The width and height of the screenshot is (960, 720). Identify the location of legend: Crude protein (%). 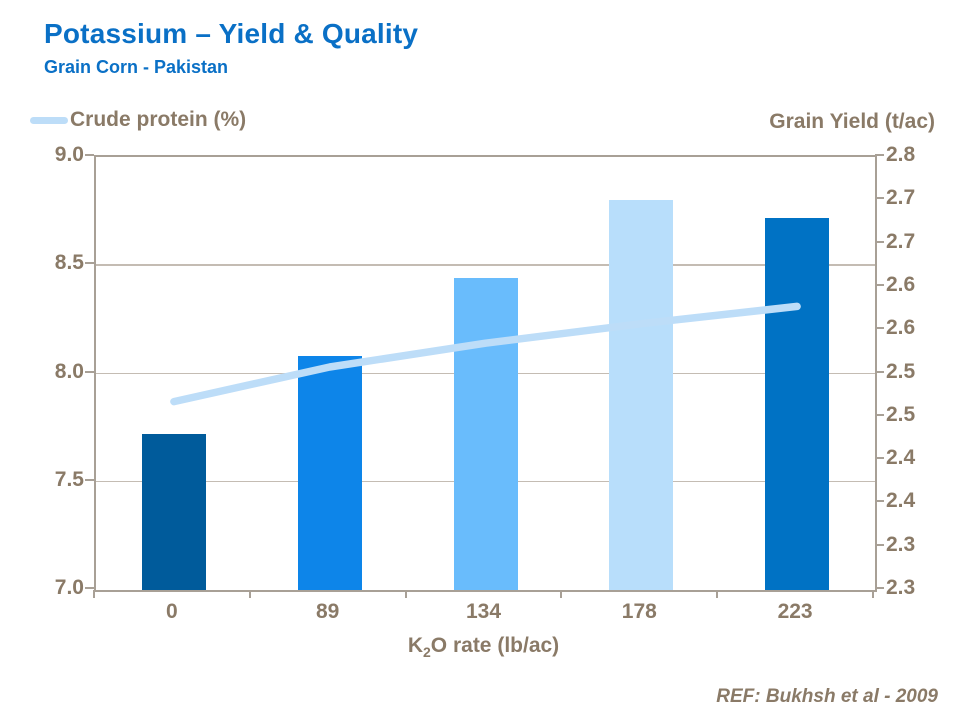
(138, 120).